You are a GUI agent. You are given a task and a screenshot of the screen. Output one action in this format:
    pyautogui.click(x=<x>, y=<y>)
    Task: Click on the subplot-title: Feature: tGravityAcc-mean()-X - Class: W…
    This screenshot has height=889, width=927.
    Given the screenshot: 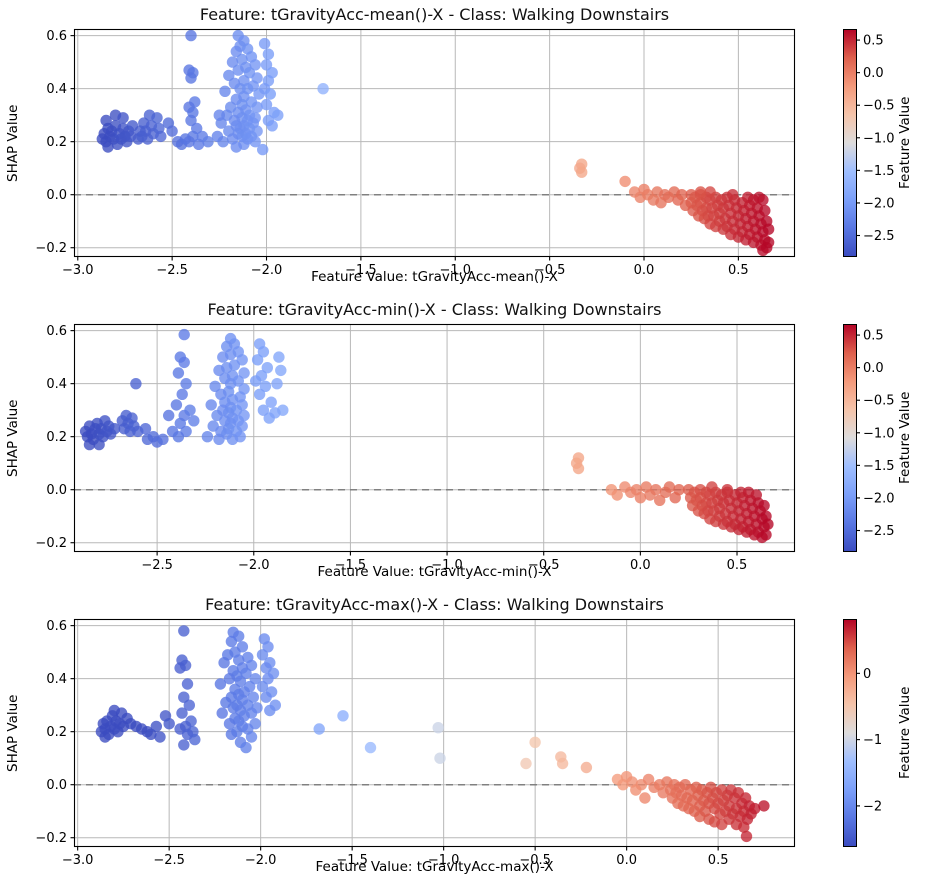 What is the action you would take?
    pyautogui.click(x=434, y=14)
    